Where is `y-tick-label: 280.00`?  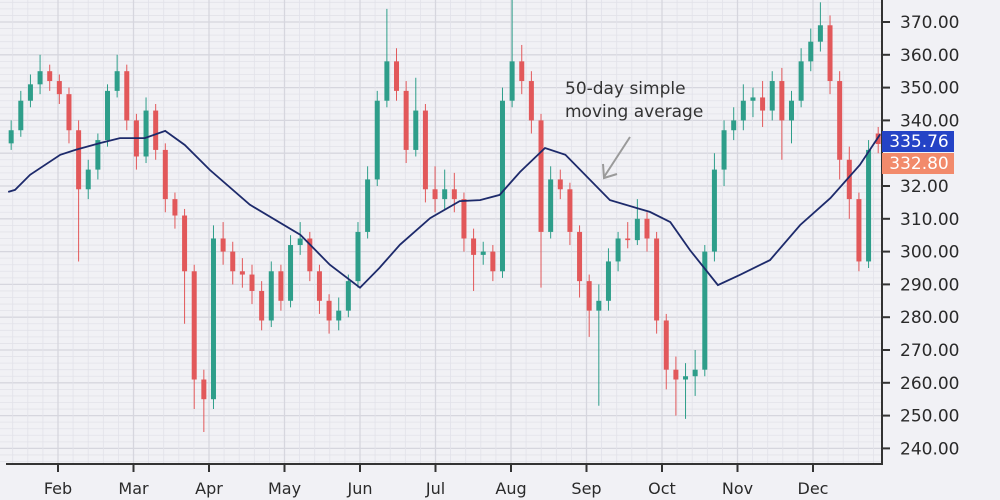 y-tick-label: 280.00 is located at coordinates (929, 318).